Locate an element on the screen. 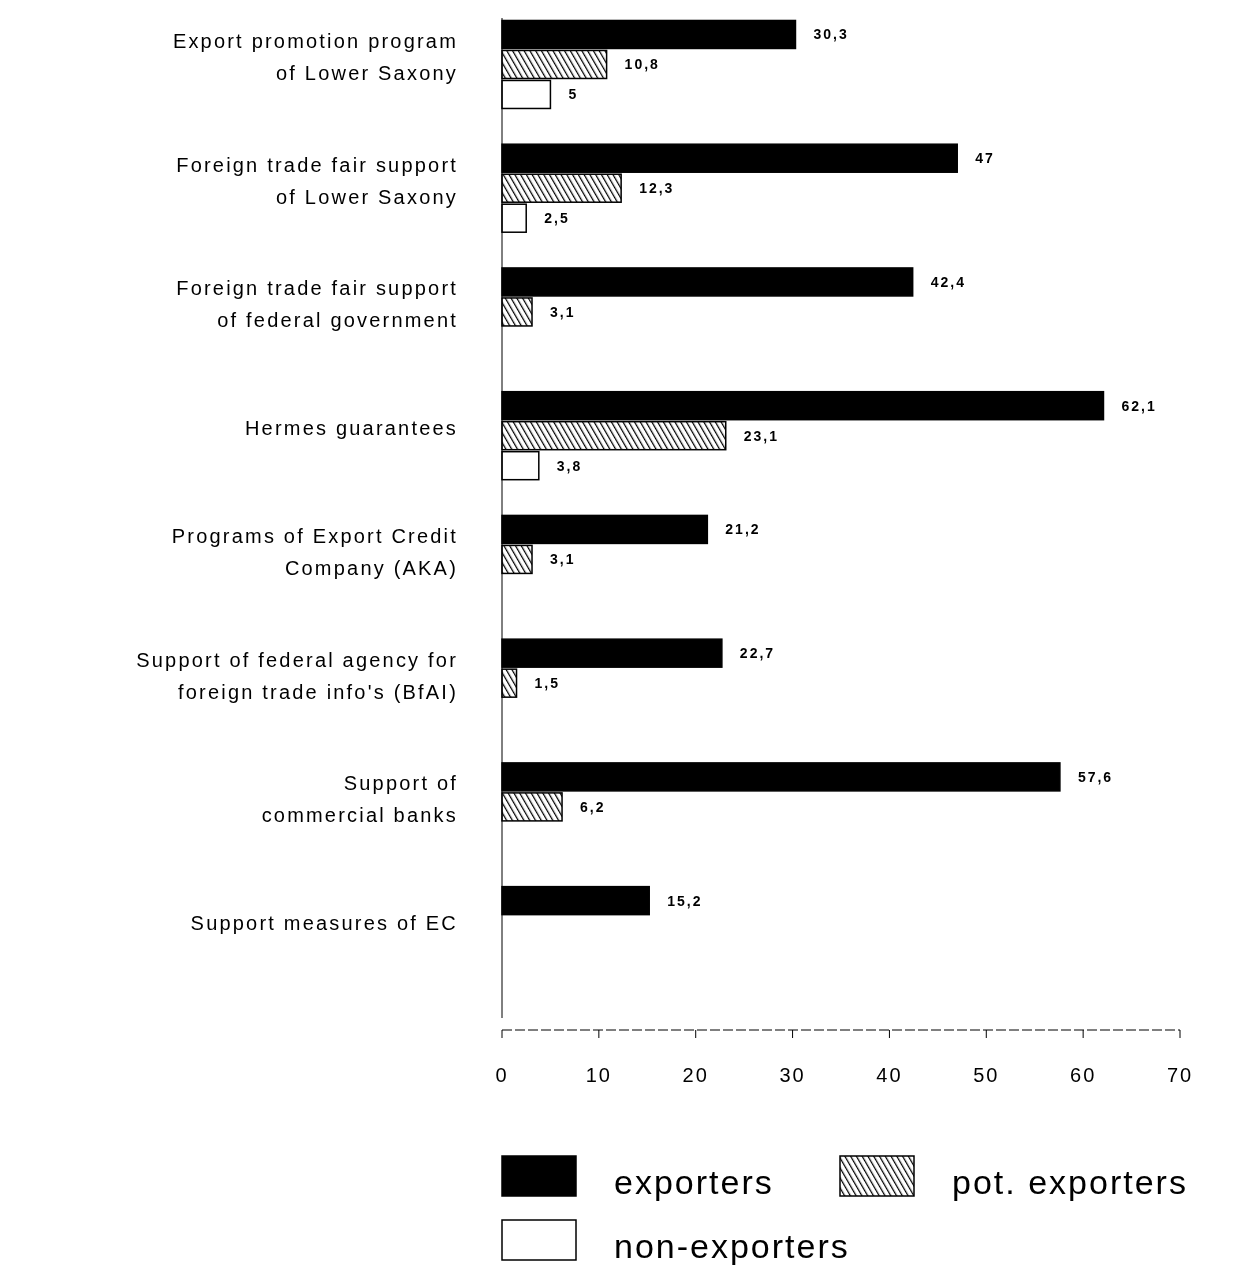  y-tick-label: Support of federal agency for foreign trade info's (BfAI) is located at coordinates (297, 675).